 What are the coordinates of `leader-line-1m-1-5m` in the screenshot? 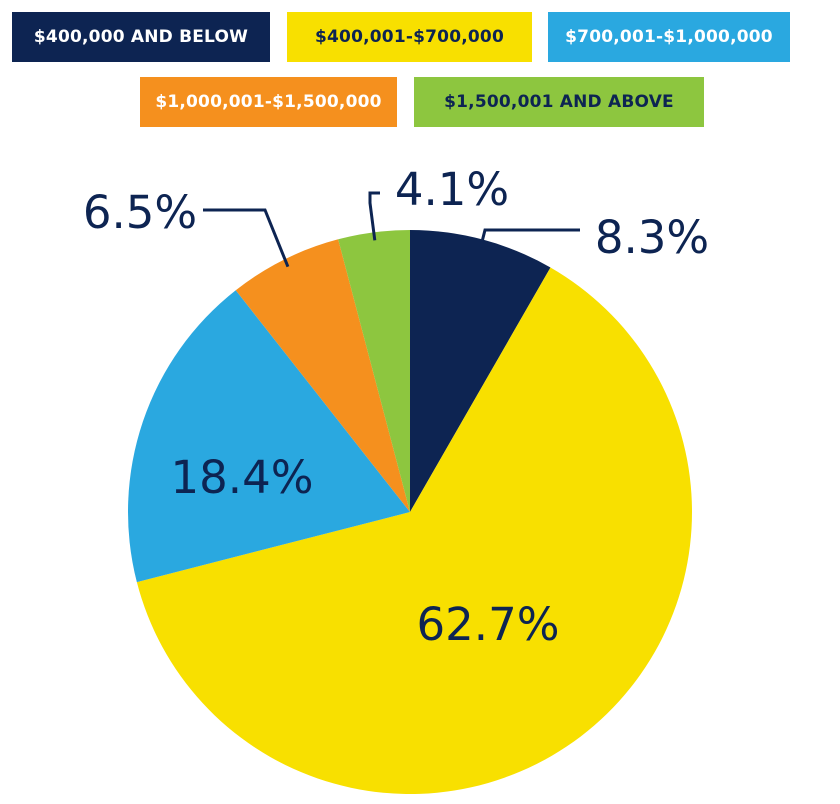 It's located at (246, 238).